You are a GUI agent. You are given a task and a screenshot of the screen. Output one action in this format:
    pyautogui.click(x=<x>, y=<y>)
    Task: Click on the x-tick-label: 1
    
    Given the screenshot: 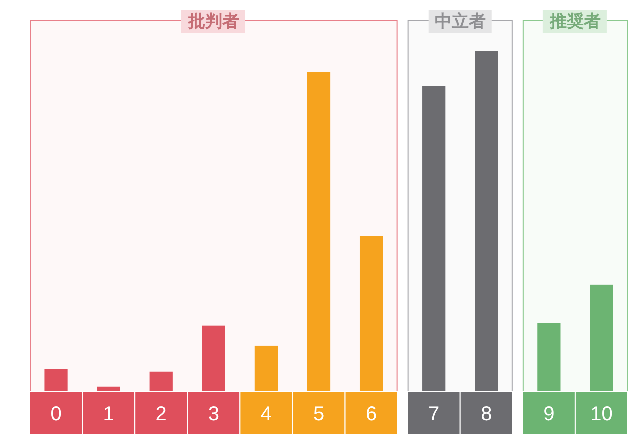 What is the action you would take?
    pyautogui.click(x=108, y=415)
    